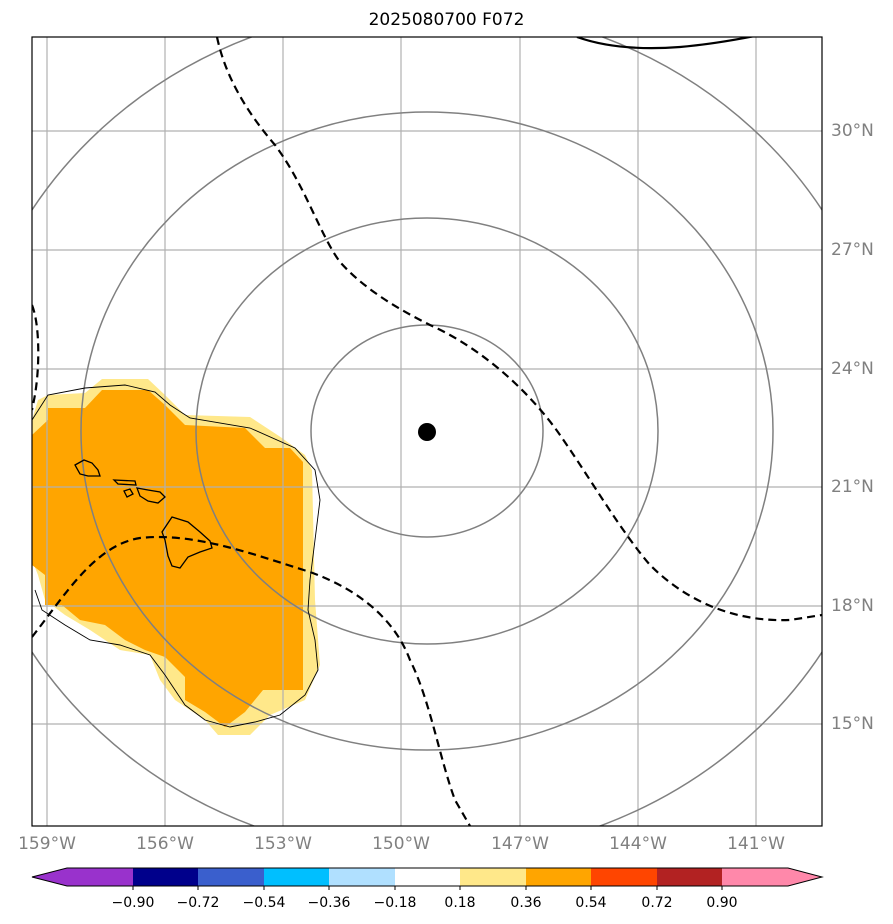 The width and height of the screenshot is (893, 924). Describe the element at coordinates (165, 844) in the screenshot. I see `lon-tick-label: 156°W` at that location.